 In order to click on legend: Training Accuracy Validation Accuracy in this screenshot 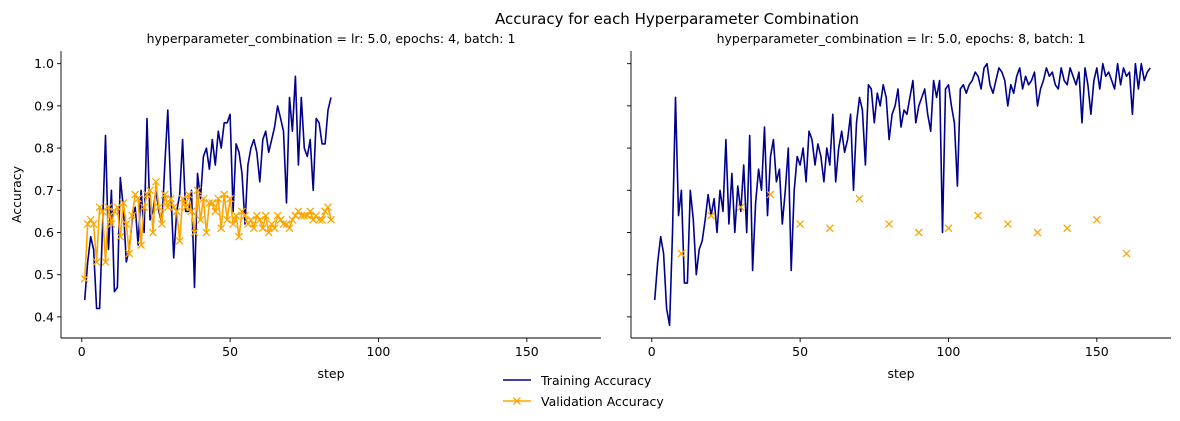, I will do `click(583, 391)`.